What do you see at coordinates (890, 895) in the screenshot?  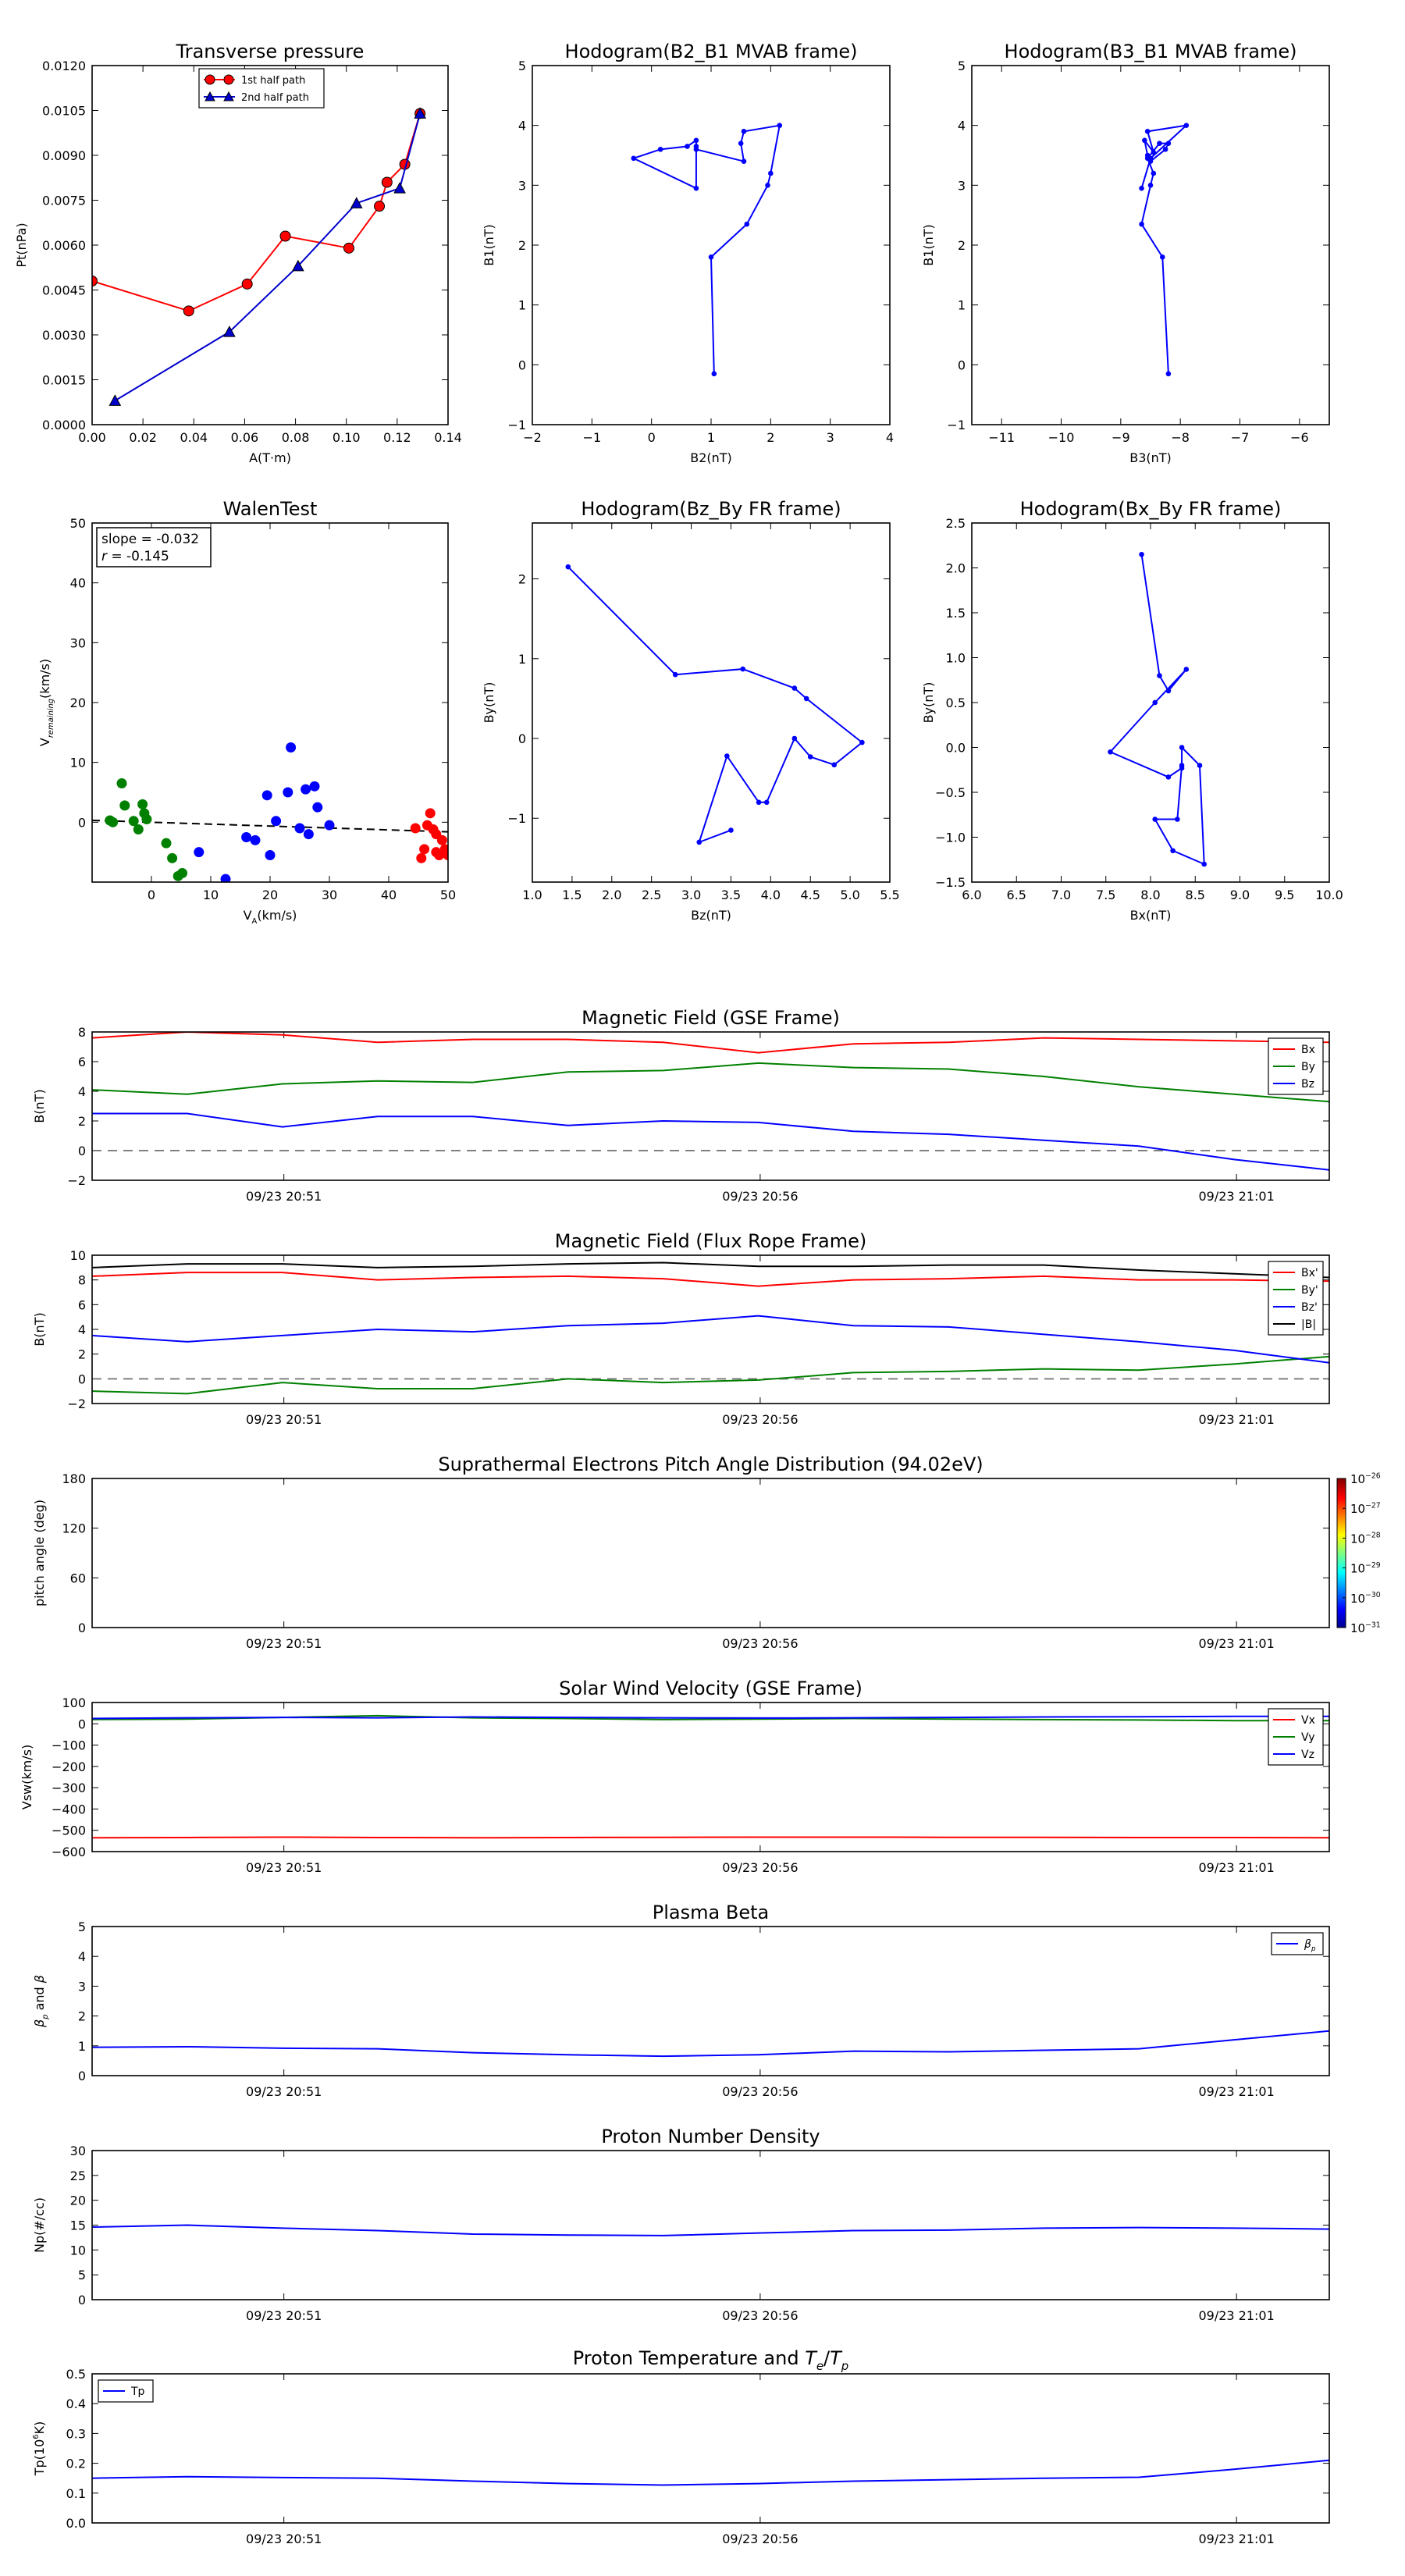 I see `x-tick-label: 5.5` at bounding box center [890, 895].